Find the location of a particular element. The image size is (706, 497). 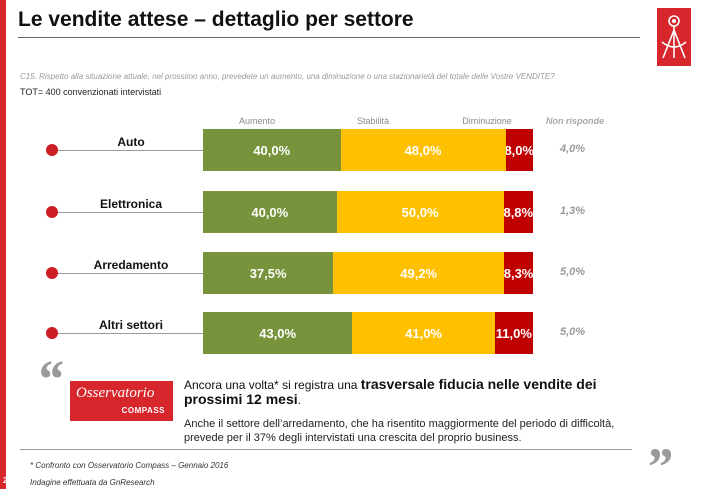

stacked-bar: 37,5% 49,2% 8,3% is located at coordinates (368, 273).